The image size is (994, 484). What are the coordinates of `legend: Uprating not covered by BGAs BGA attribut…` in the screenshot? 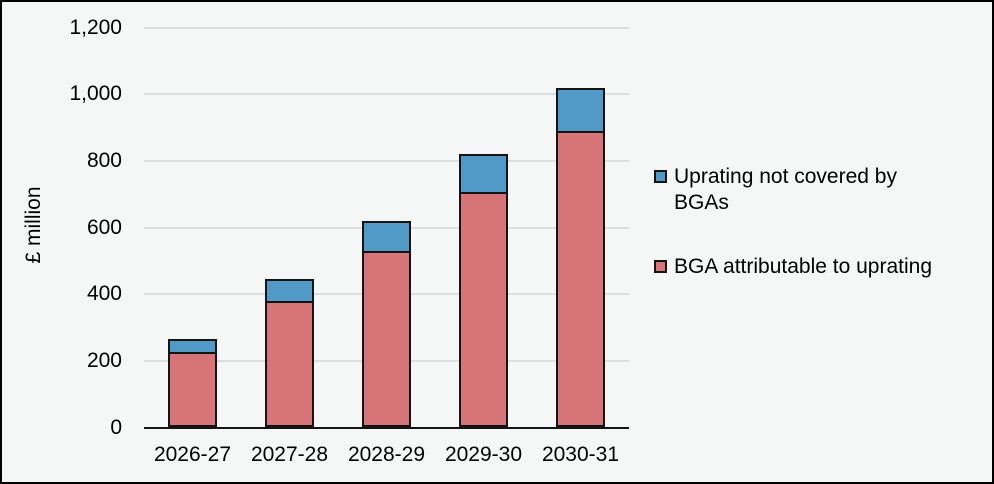 It's located at (810, 222).